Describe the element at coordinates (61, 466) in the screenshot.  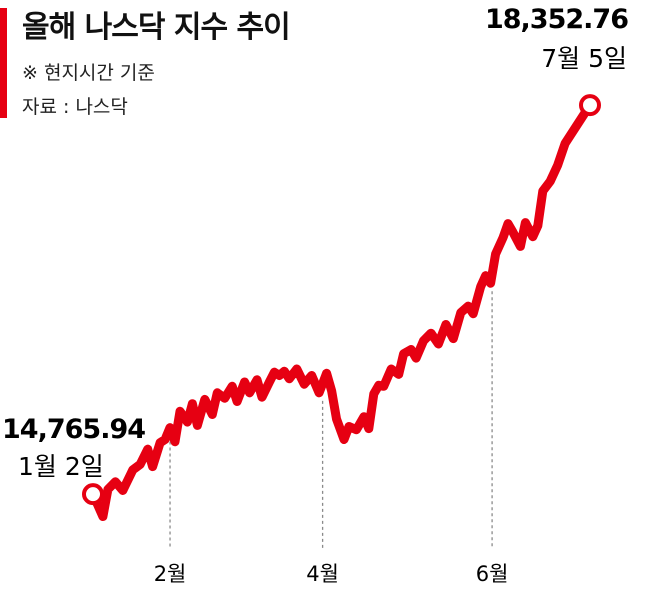
I see `start-date-label: 1월 2일` at that location.